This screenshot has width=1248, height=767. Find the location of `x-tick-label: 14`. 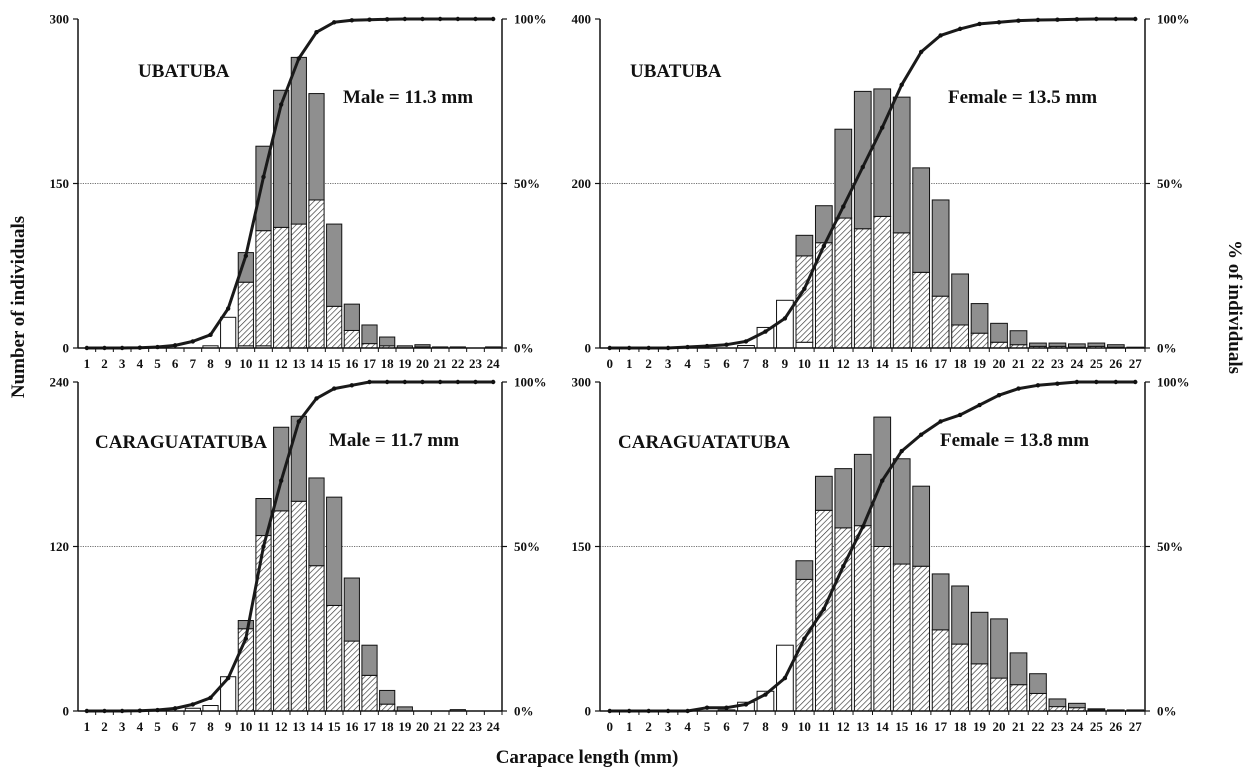

x-tick-label: 14 is located at coordinates (883, 363).